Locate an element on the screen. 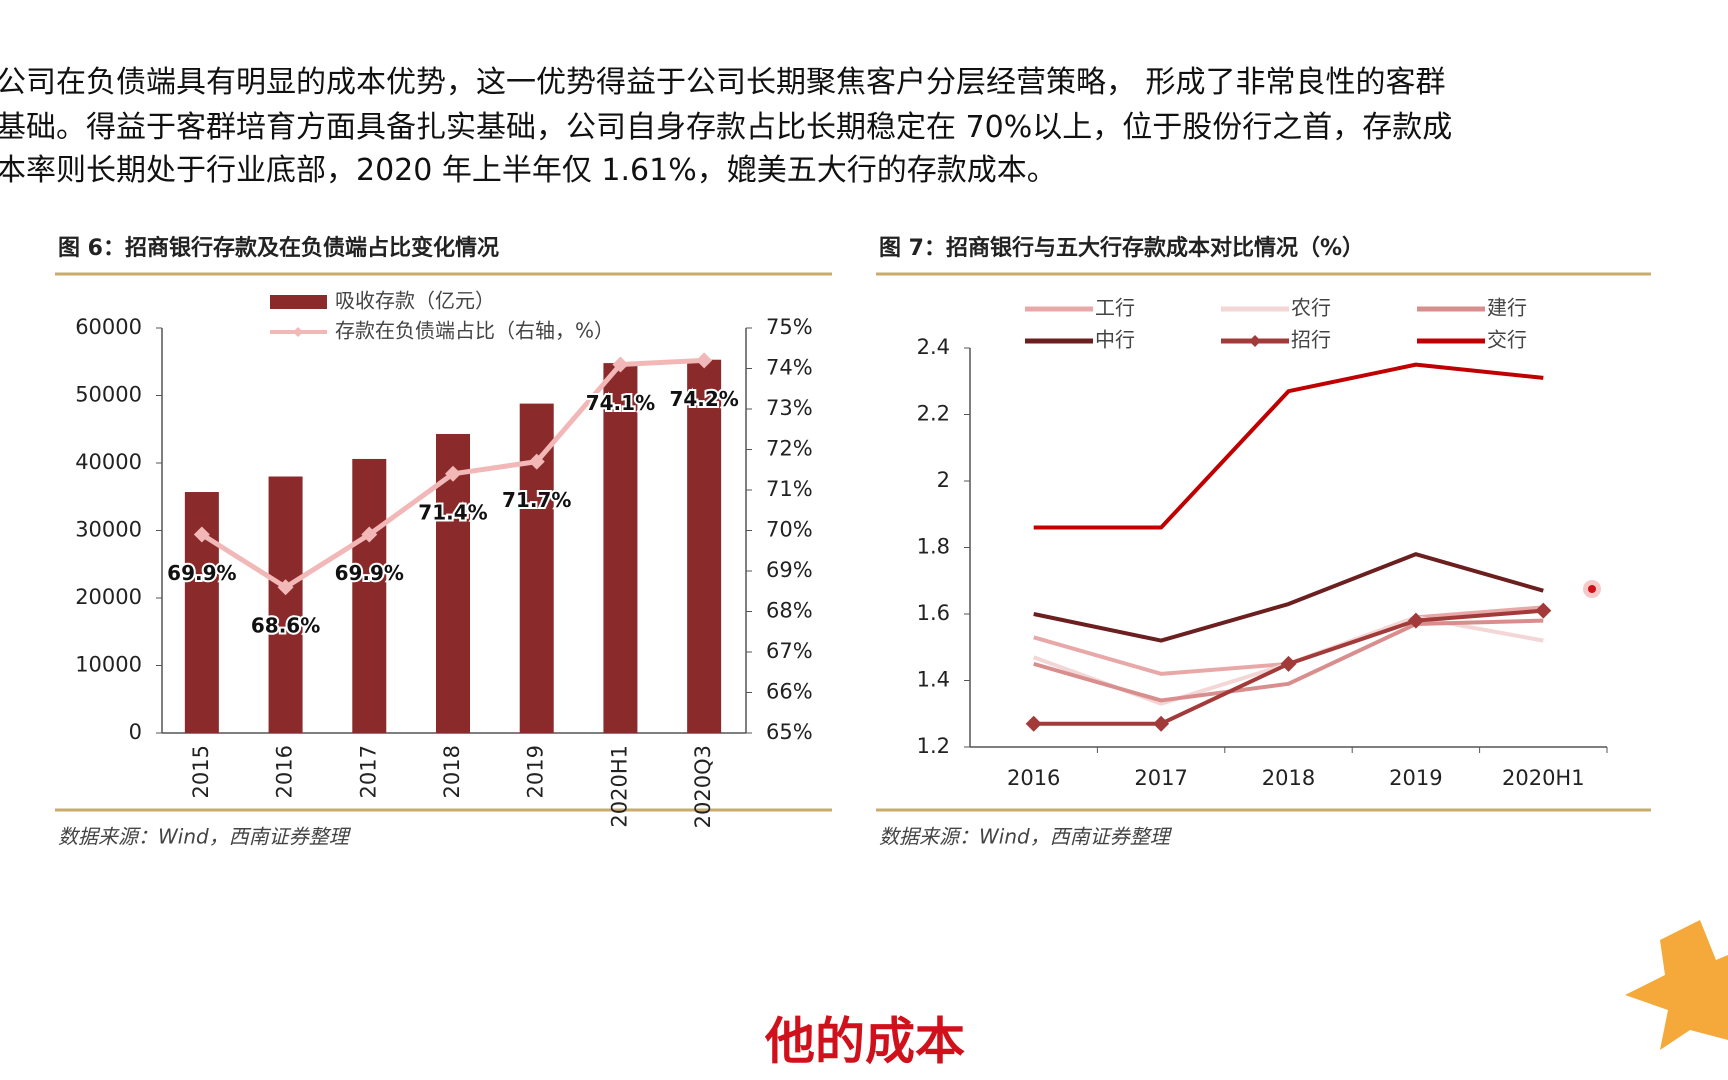 Image resolution: width=1728 pixels, height=1080 pixels. value-label: 74.2% is located at coordinates (703, 399).